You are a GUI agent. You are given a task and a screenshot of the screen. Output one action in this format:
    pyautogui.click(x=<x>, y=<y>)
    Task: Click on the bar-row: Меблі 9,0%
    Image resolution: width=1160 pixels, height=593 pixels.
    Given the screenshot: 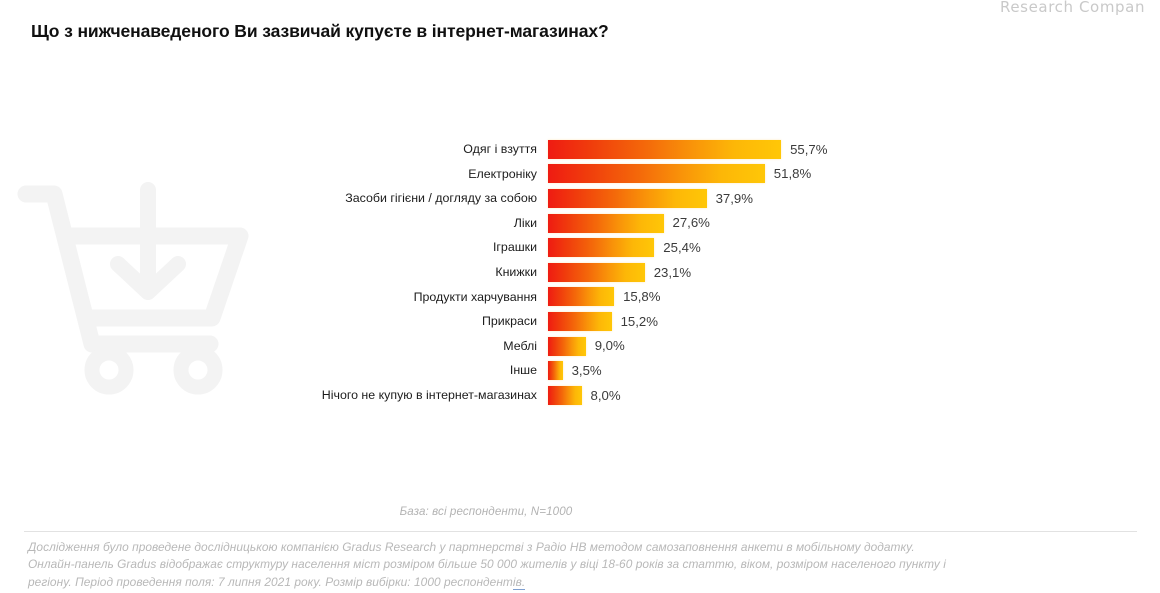 What is the action you would take?
    pyautogui.click(x=580, y=346)
    